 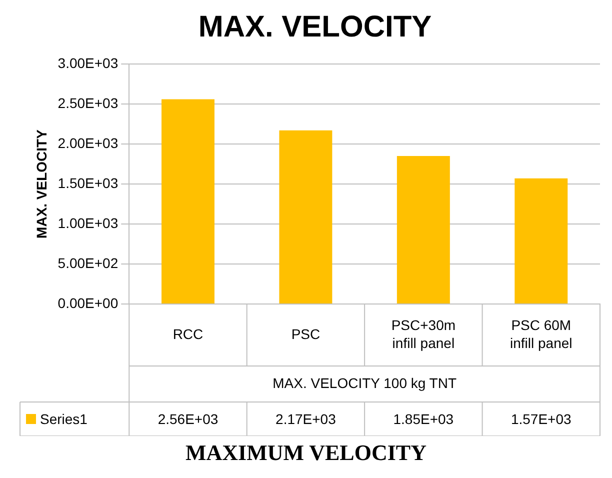 I want to click on y-tick-label: 5.00E+02, so click(x=88, y=262).